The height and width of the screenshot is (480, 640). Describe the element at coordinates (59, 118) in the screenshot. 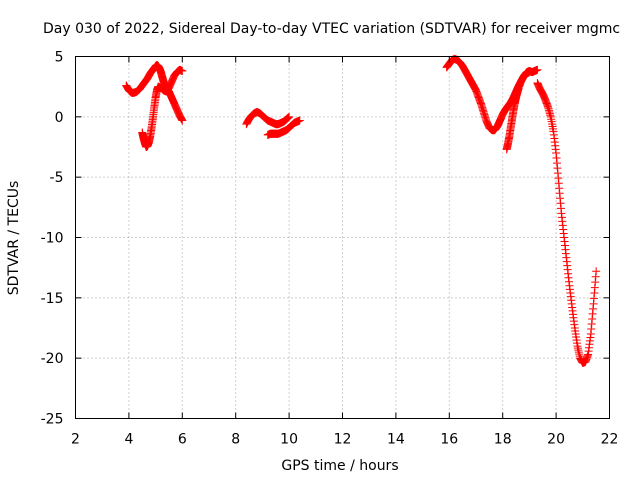

I see `y-tick-label: 0` at that location.